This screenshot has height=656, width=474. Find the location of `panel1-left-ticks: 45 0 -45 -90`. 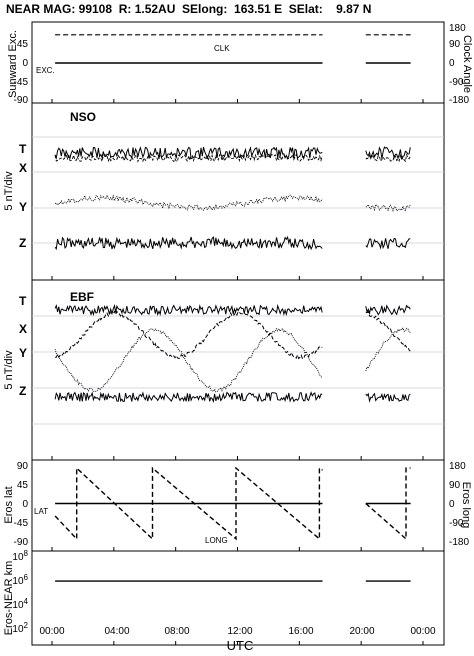

panel1-left-ticks: 45 0 -45 -90 is located at coordinates (21, 72).